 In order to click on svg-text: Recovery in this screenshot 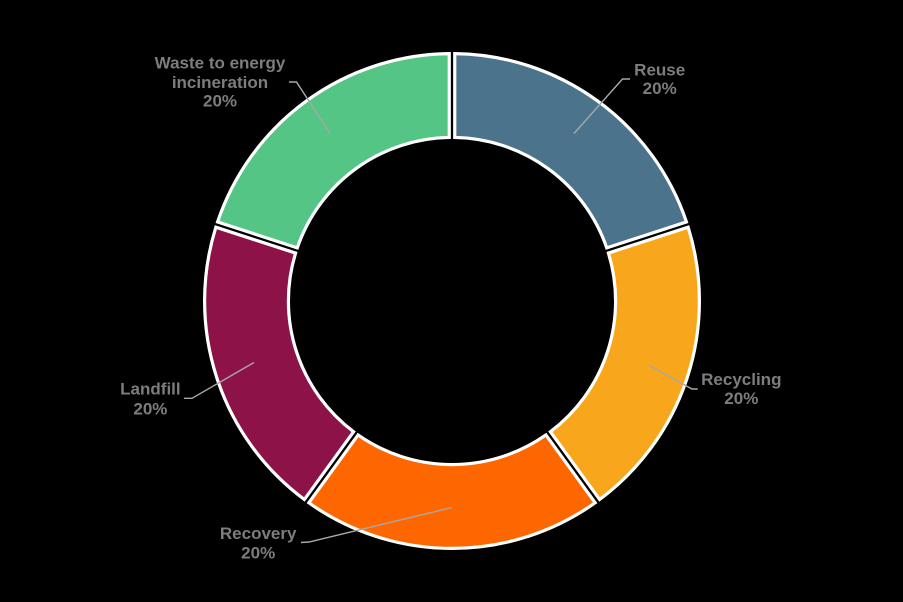, I will do `click(258, 533)`.